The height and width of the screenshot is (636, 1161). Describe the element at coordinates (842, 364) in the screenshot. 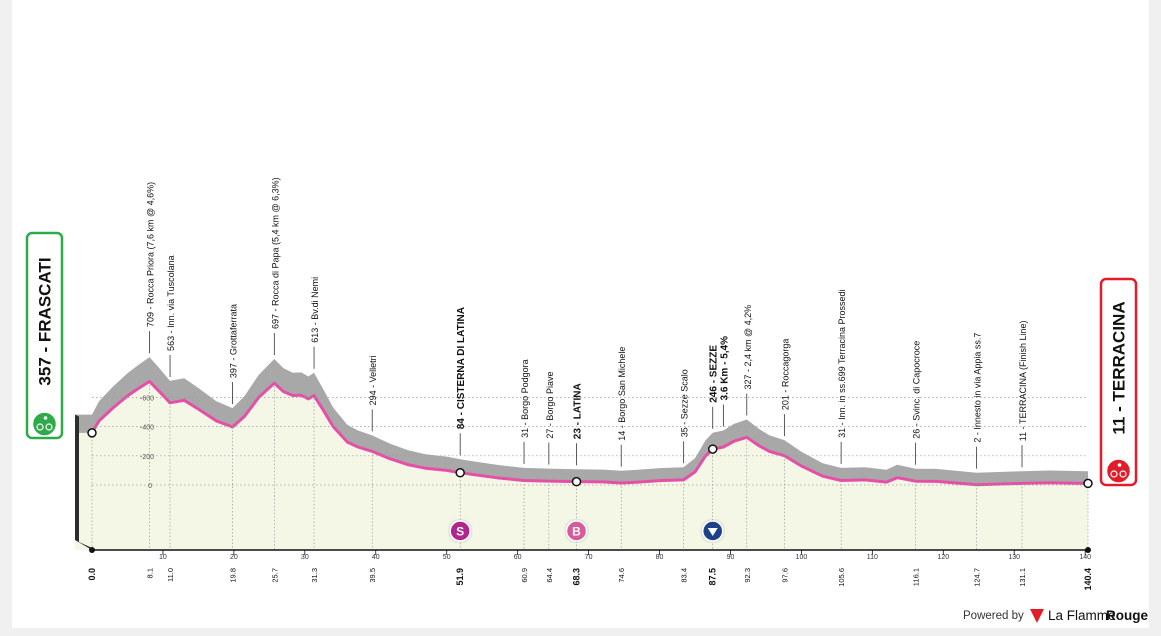

I see `waypoint-label: 31 - Inn. in ss.699 Terracina Prossedi` at that location.